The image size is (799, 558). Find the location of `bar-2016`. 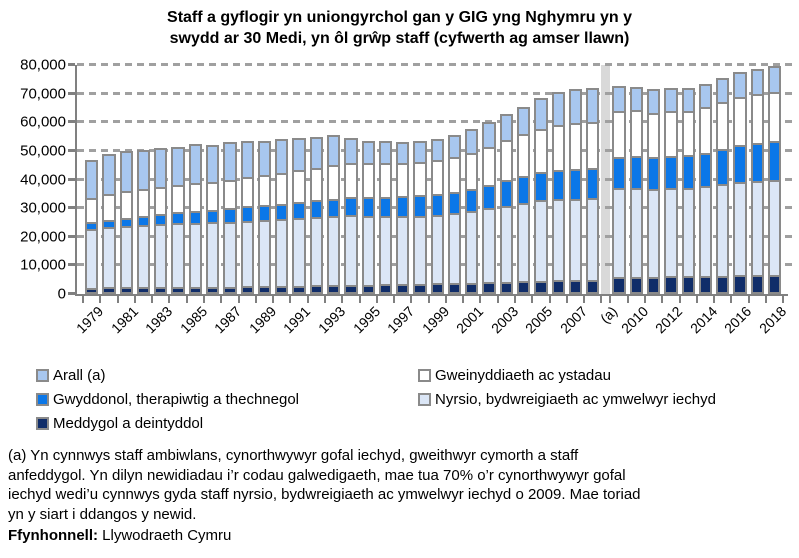

bar-2016 is located at coordinates (740, 184).